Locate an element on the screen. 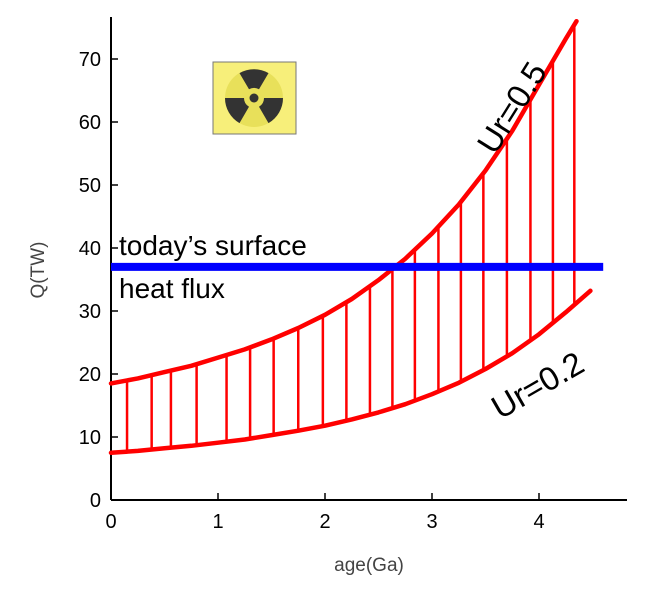 The height and width of the screenshot is (589, 645). y-ticks: 0 10 20 30 40 50 60 70 is located at coordinates (98, 280).